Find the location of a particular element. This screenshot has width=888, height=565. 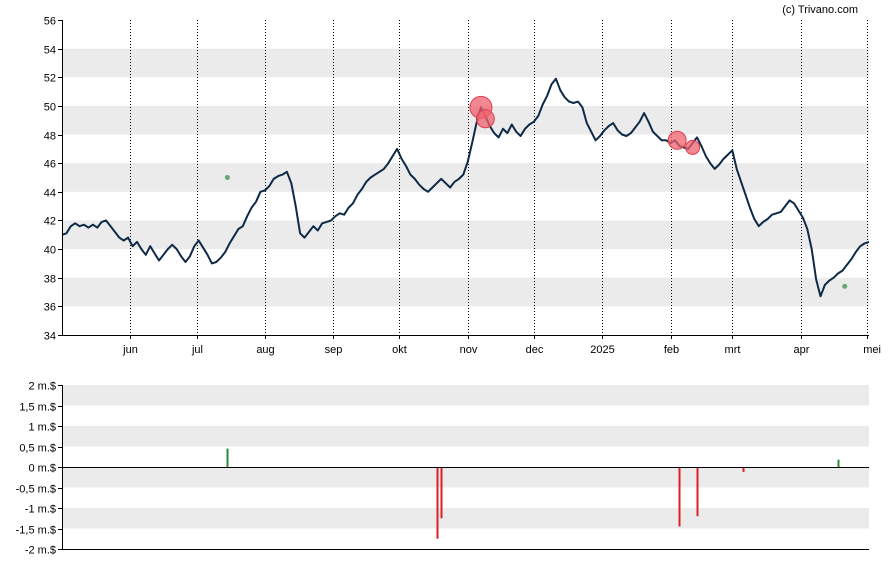

price-y-tick-label: 50 is located at coordinates (50, 108).